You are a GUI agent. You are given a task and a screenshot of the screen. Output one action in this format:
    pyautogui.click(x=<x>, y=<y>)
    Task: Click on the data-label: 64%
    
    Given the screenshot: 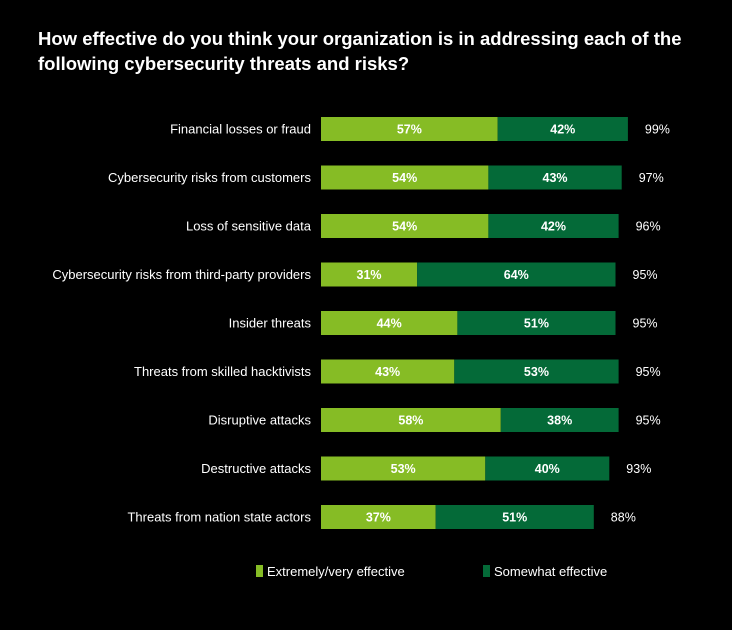 What is the action you would take?
    pyautogui.click(x=516, y=275)
    